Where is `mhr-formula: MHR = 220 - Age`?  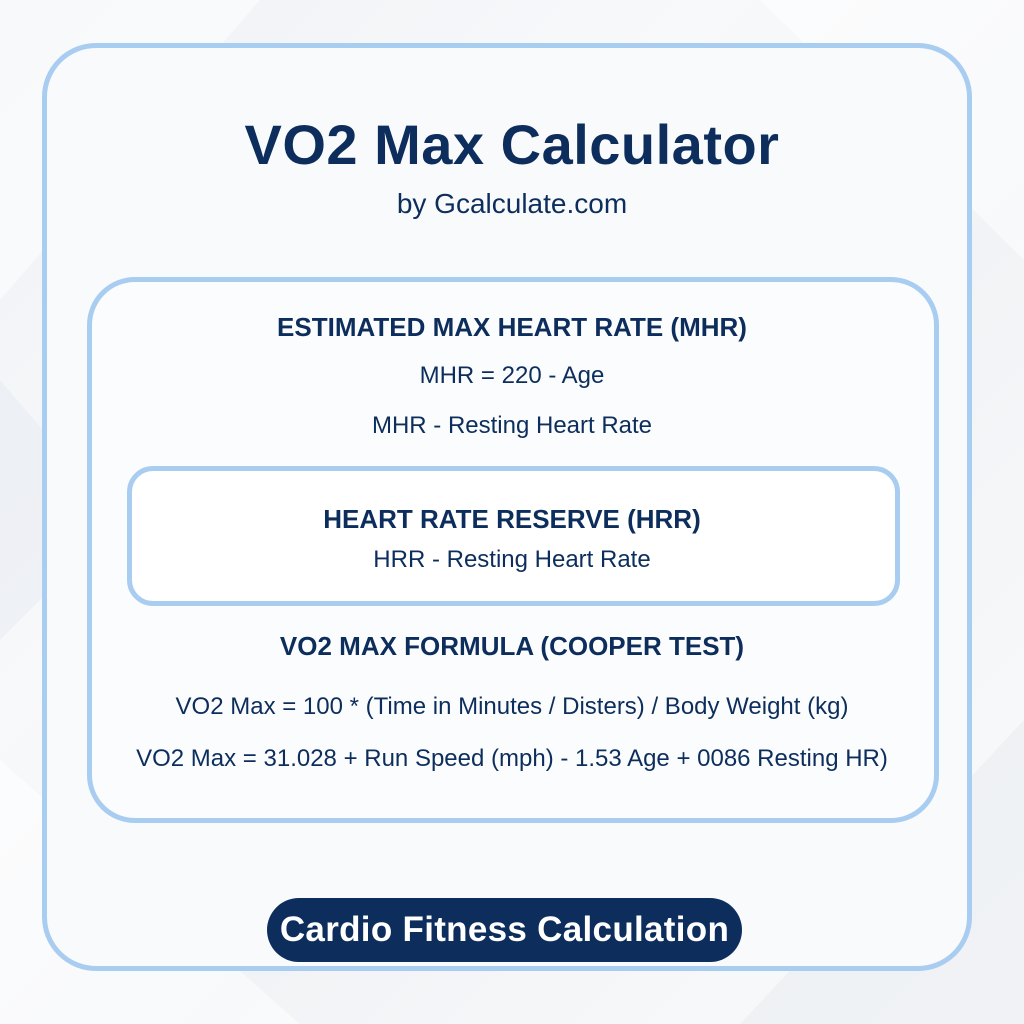 mhr-formula: MHR = 220 - Age is located at coordinates (512, 375).